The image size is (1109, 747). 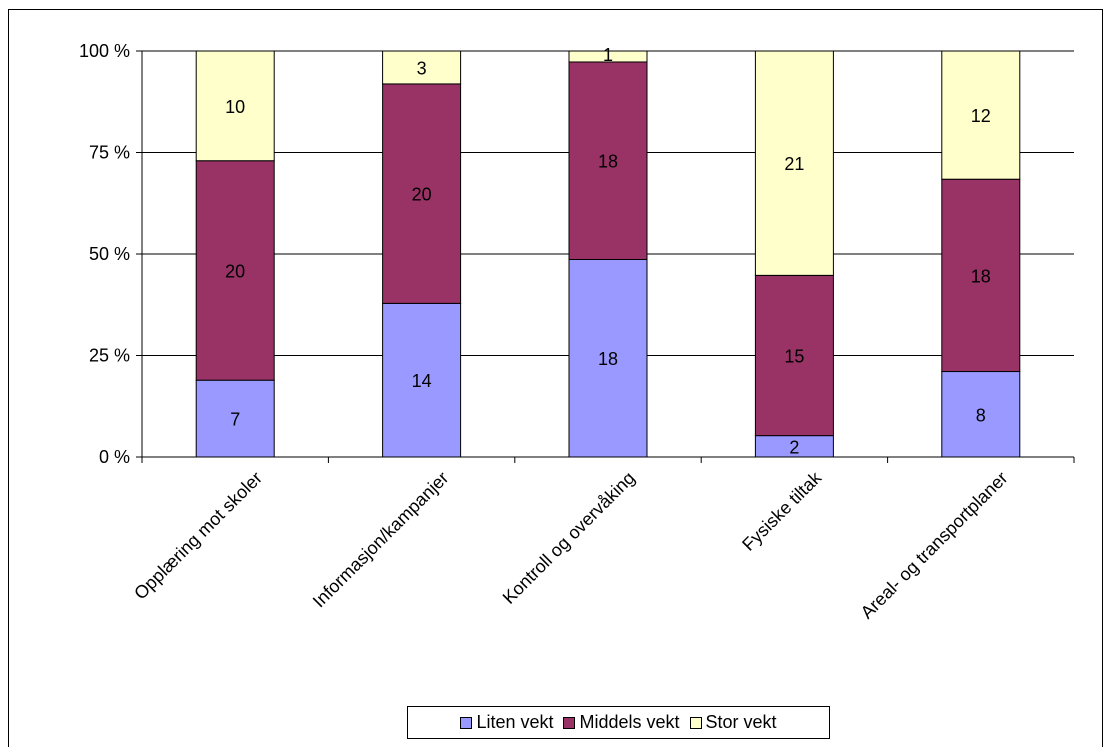 I want to click on x-category-label: Areal- og transportplaner, so click(x=934, y=545).